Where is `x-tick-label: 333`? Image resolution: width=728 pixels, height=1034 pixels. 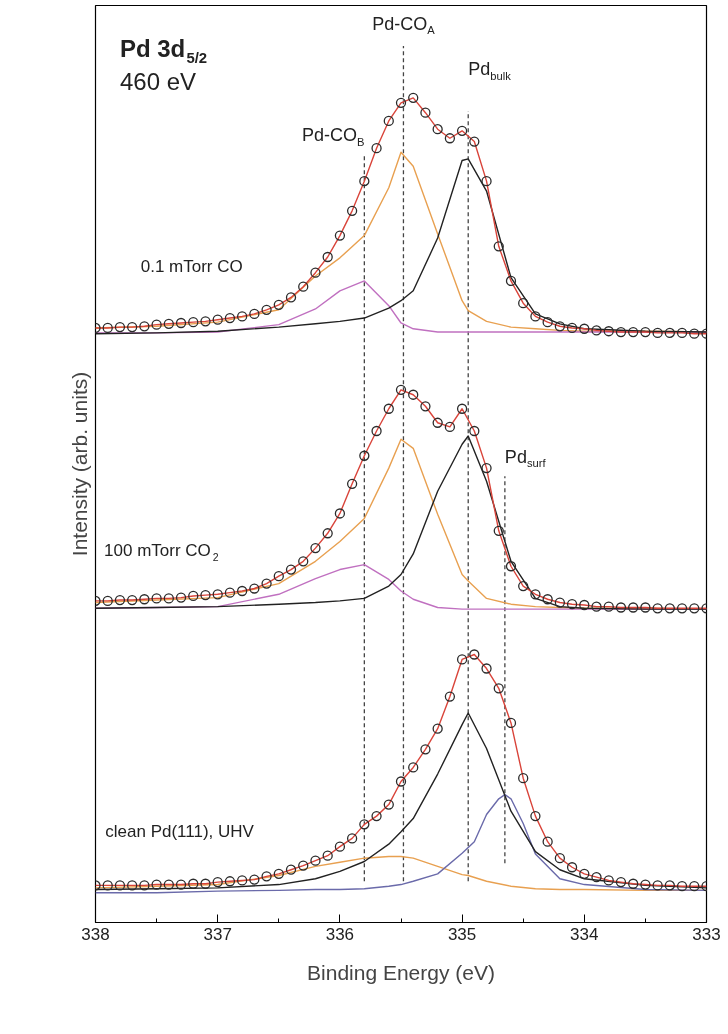 x-tick-label: 333 is located at coordinates (706, 934).